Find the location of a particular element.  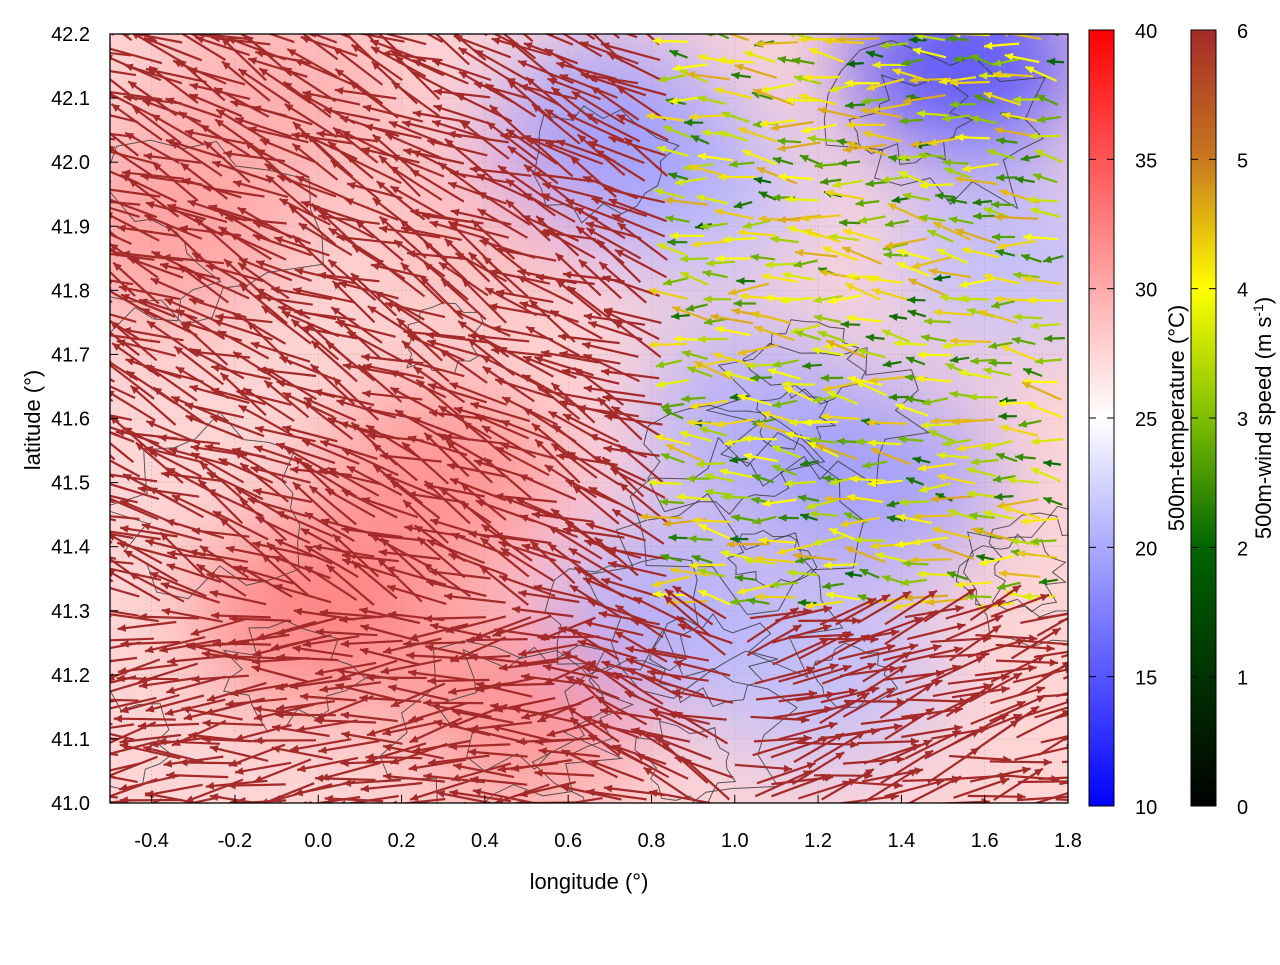

y-tick-label: 41.1 is located at coordinates (70, 740).